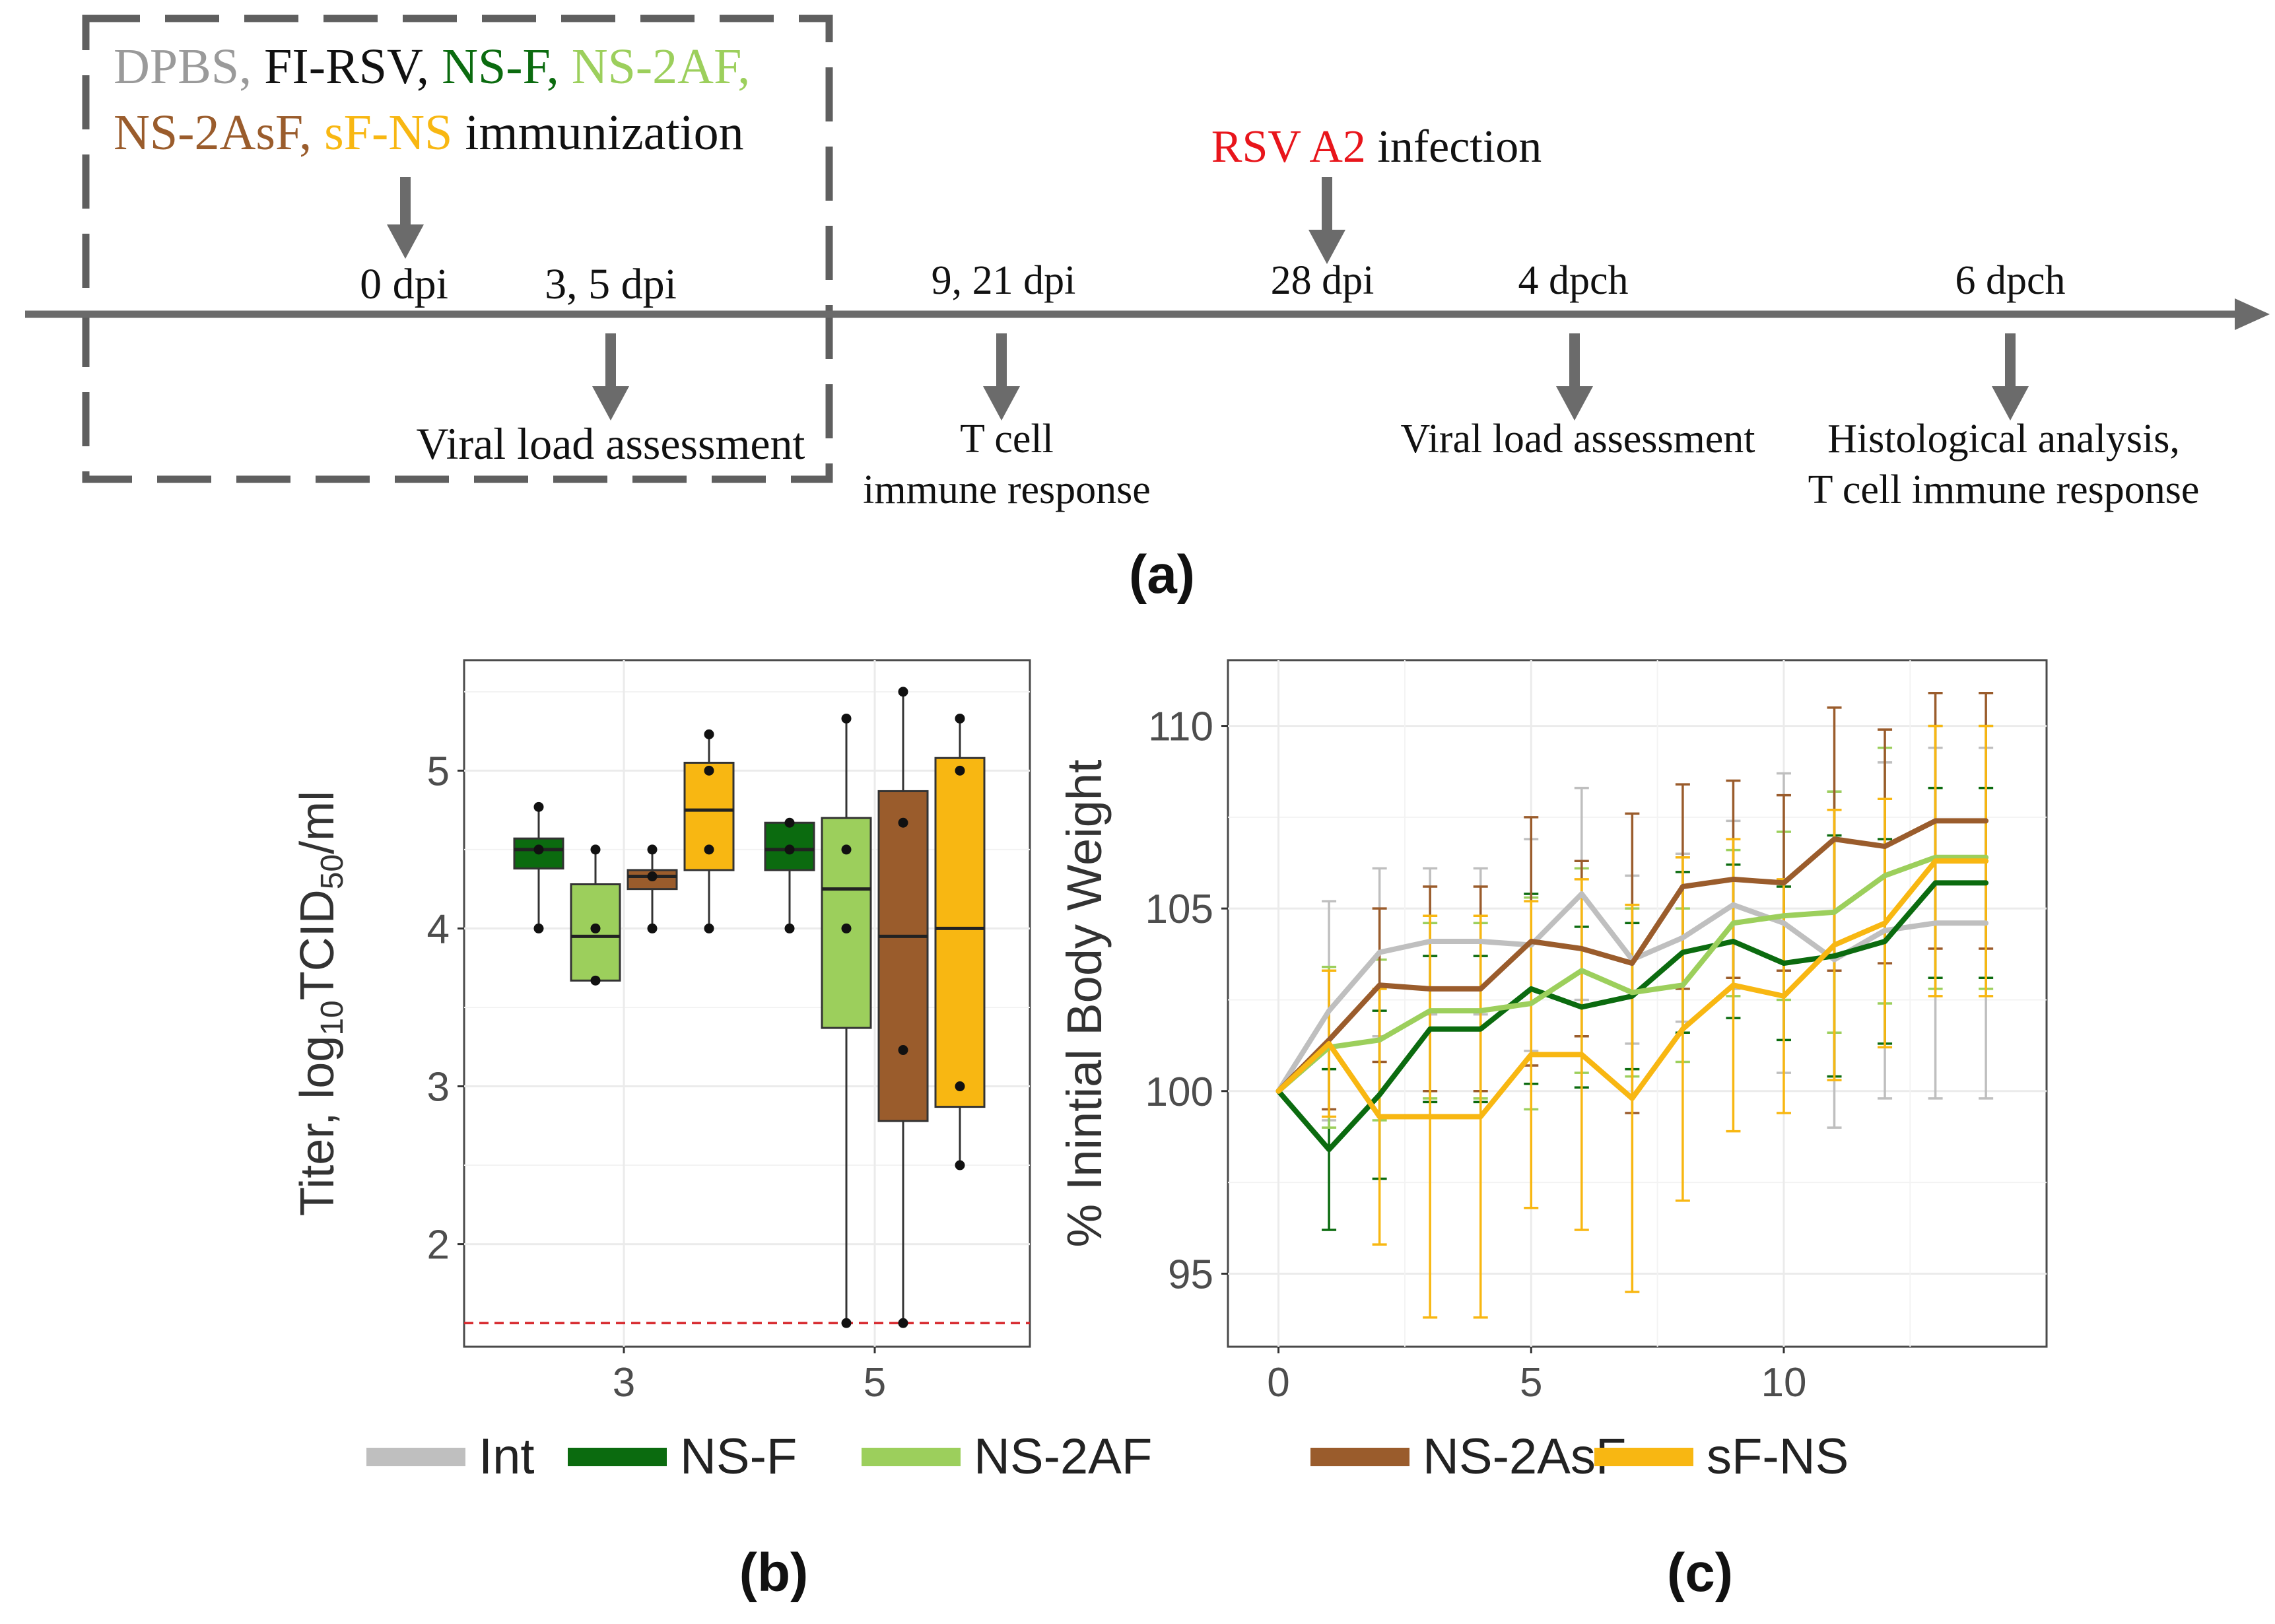 Image resolution: width=2275 pixels, height=1624 pixels. What do you see at coordinates (1326, 220) in the screenshot?
I see `arrow-28dpi` at bounding box center [1326, 220].